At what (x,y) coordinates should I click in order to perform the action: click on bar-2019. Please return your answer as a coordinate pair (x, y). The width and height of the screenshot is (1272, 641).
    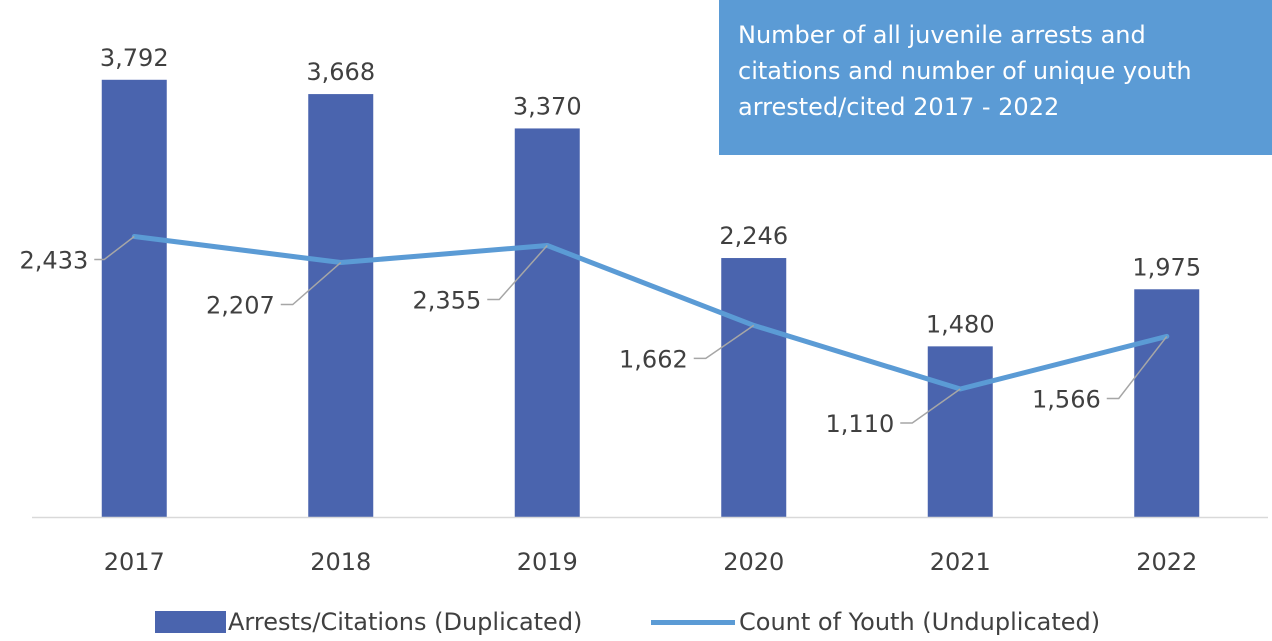
    Looking at the image, I should click on (547, 322).